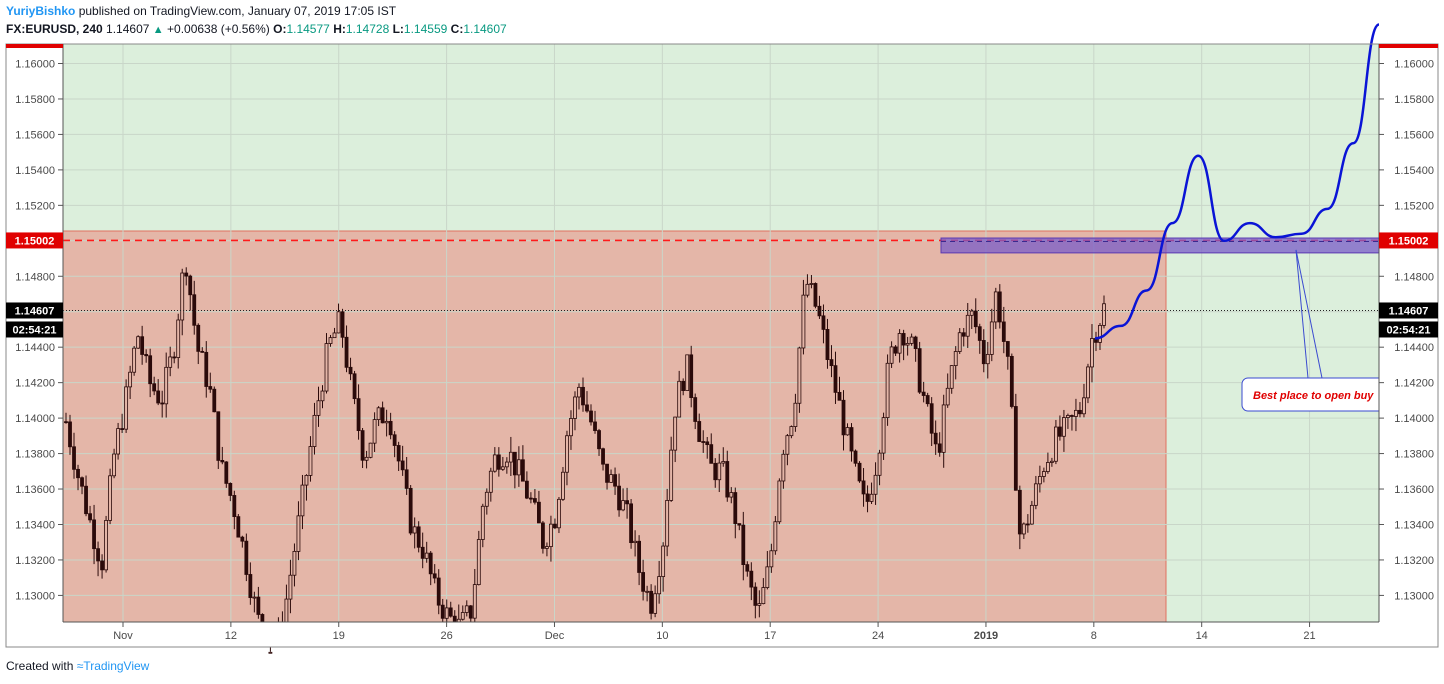 The height and width of the screenshot is (684, 1444). I want to click on current-price-label-bg, so click(34, 310).